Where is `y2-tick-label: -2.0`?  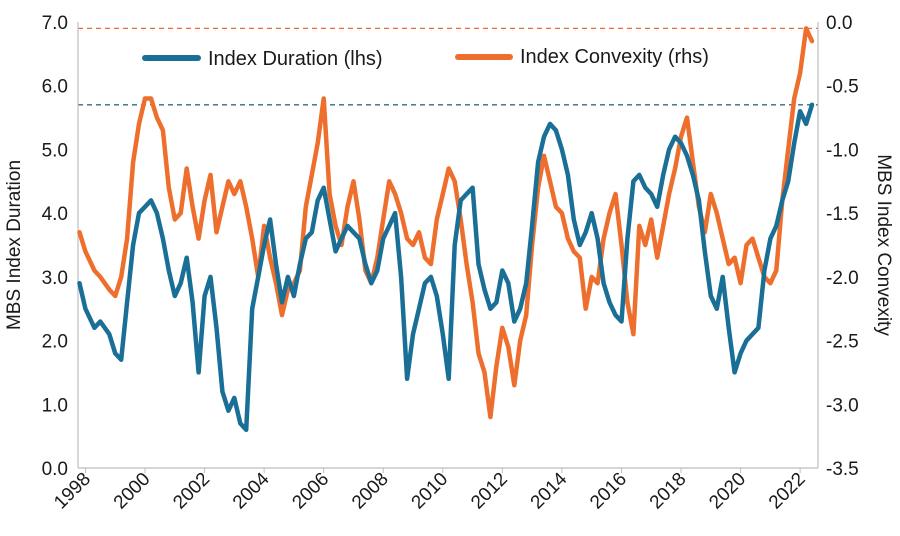
y2-tick-label: -2.0 is located at coordinates (842, 278).